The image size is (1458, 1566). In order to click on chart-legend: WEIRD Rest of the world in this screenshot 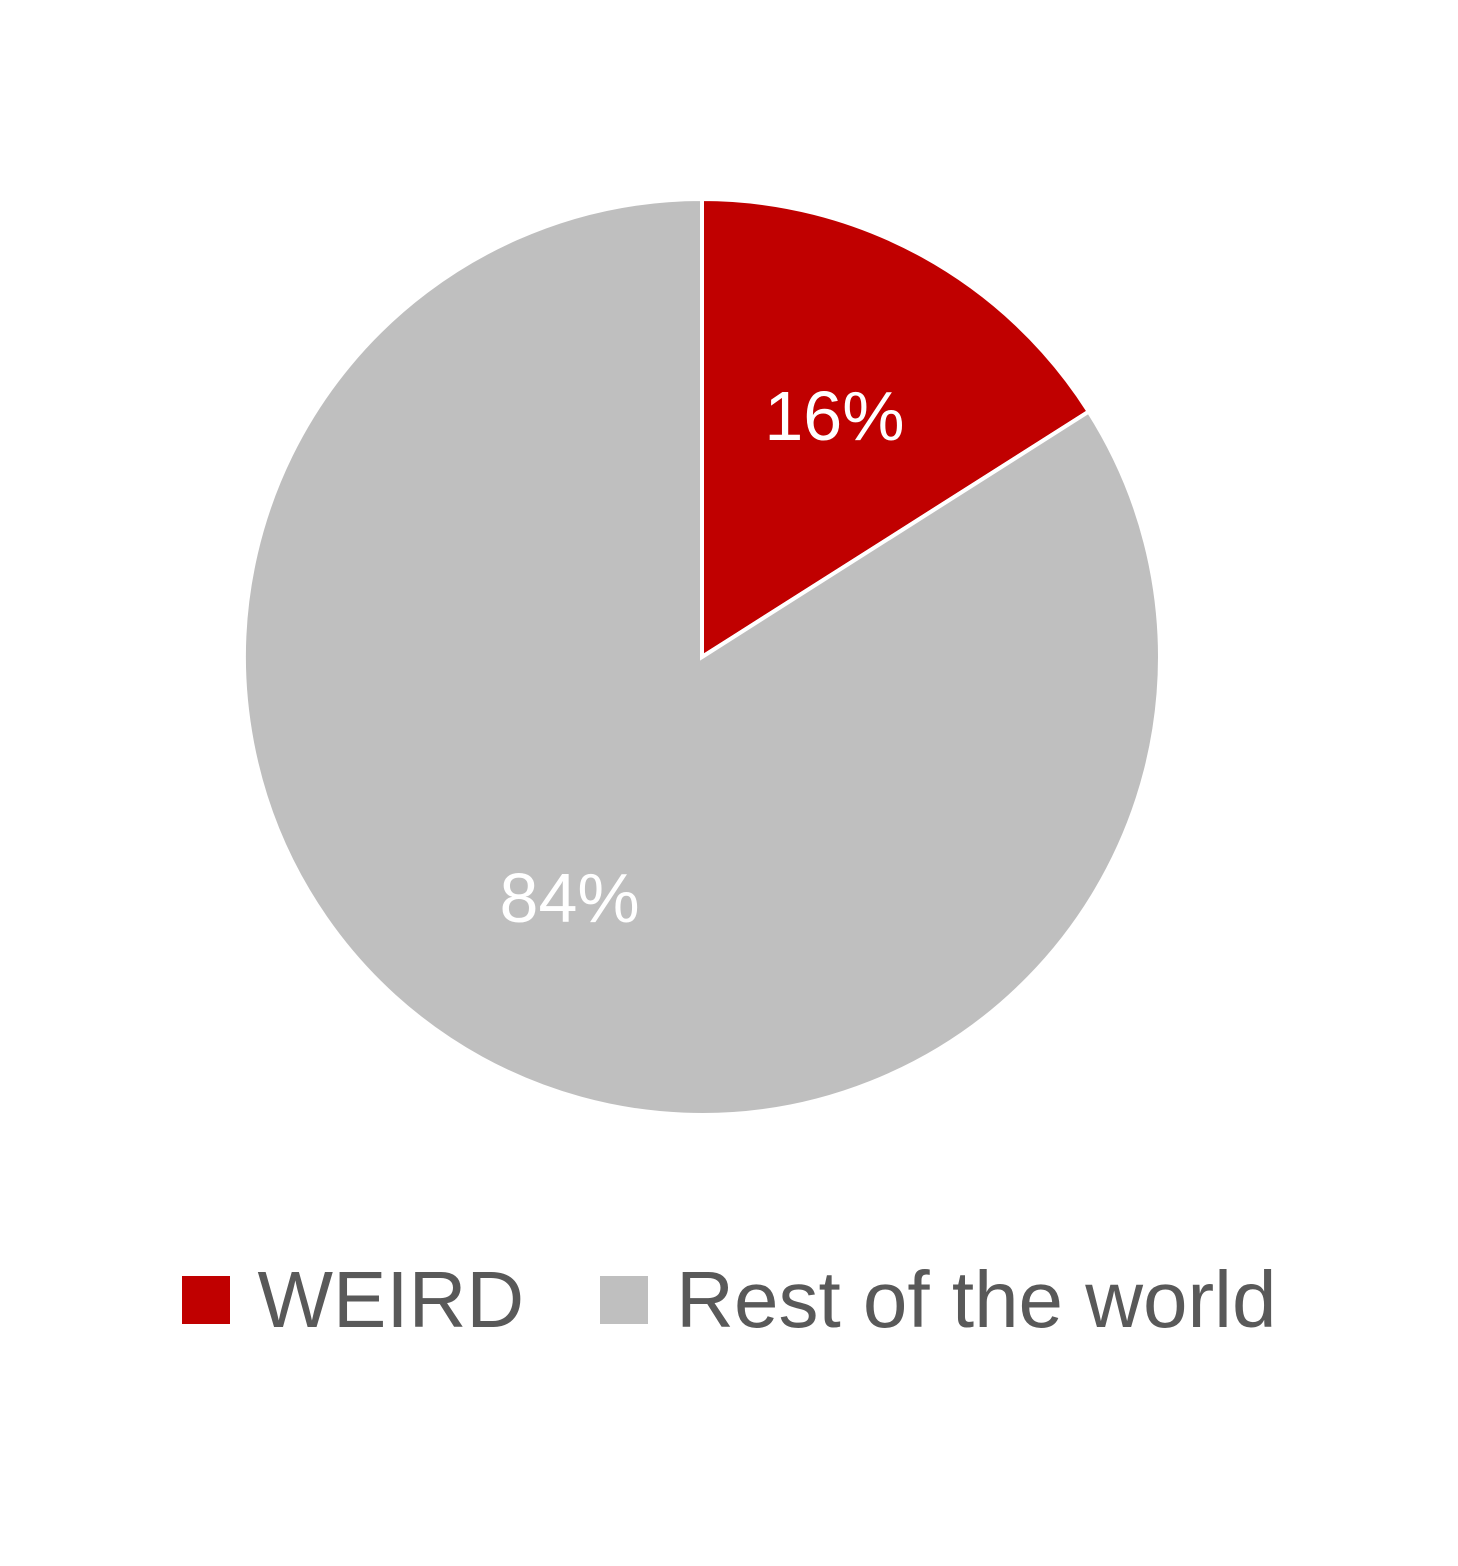, I will do `click(729, 1300)`.